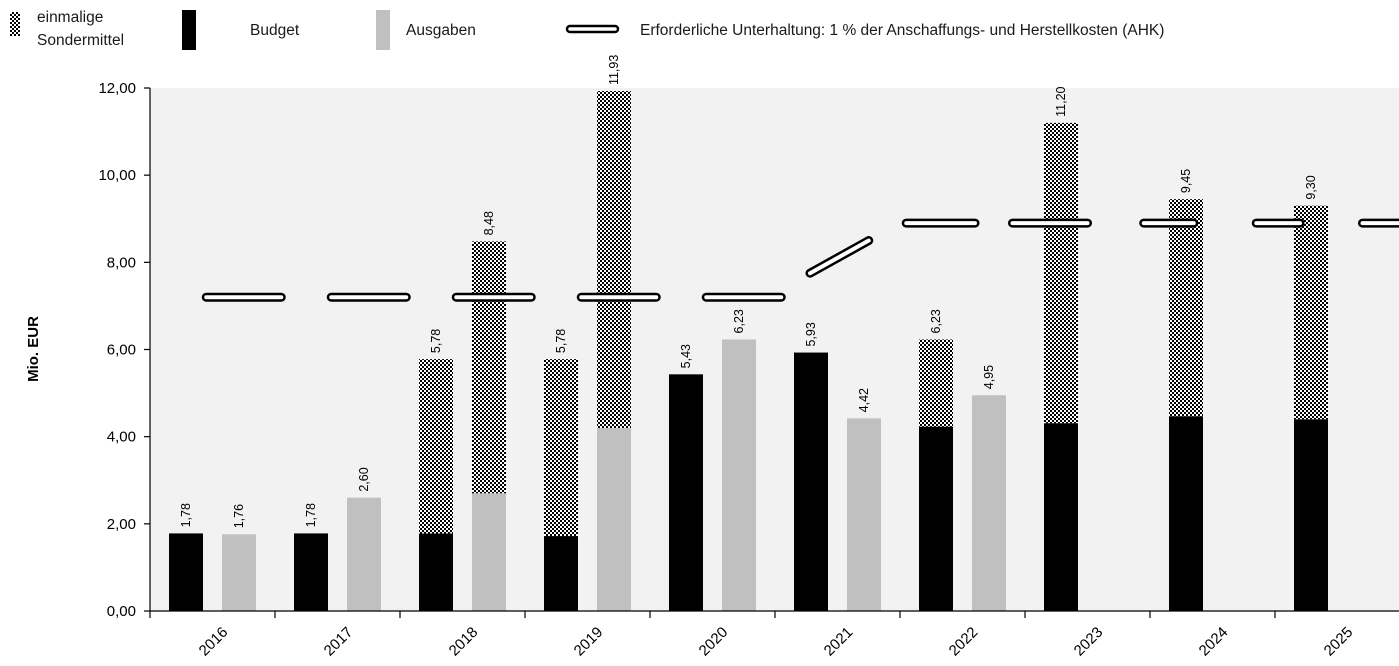  I want to click on legend-swatch-sondermittel, so click(15, 24).